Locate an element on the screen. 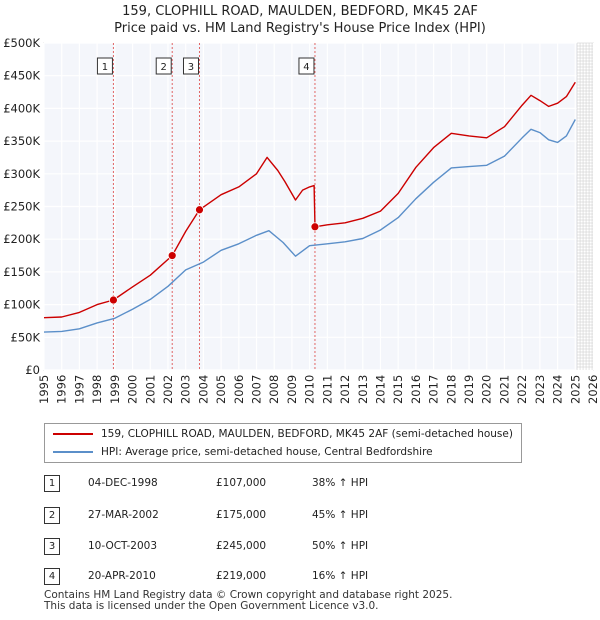 The image size is (600, 620). sale-label-text: 3 is located at coordinates (191, 67).